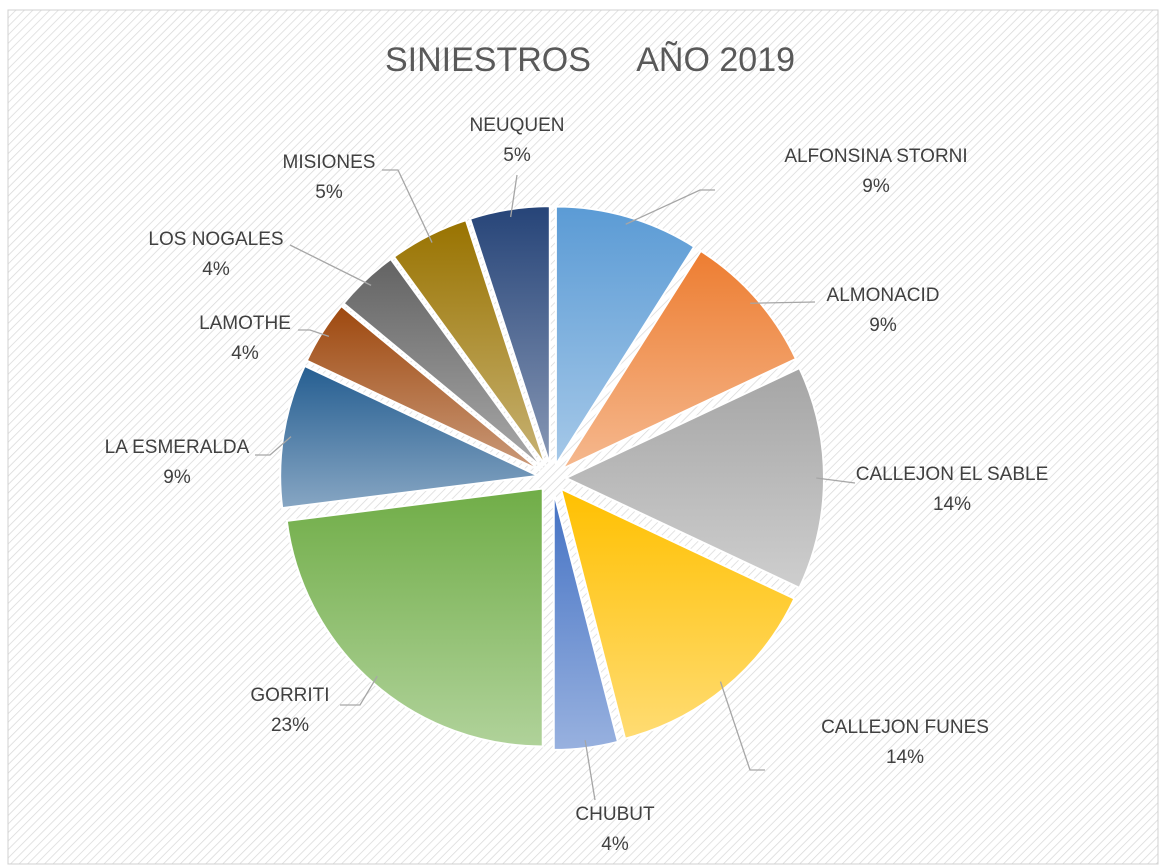 The width and height of the screenshot is (1159, 865). What do you see at coordinates (883, 295) in the screenshot?
I see `slice-label: ALMONACID` at bounding box center [883, 295].